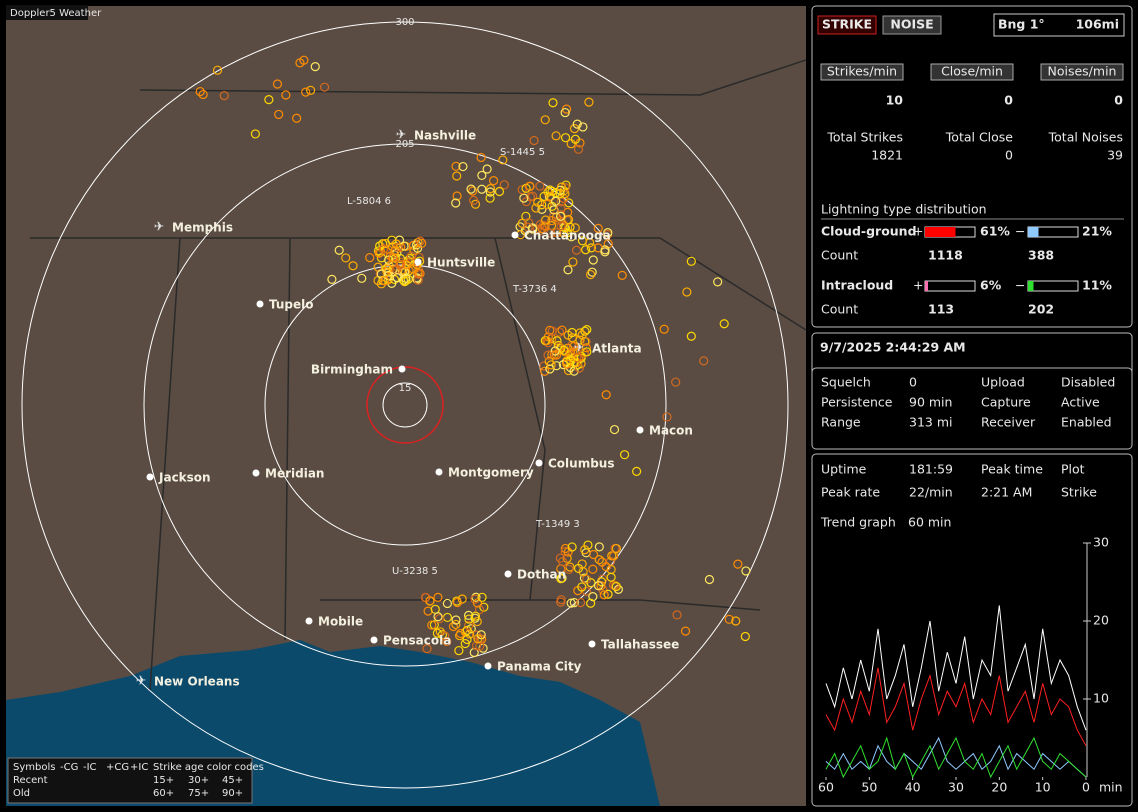  What do you see at coordinates (90, 767) in the screenshot?
I see `legend-type: -IC` at bounding box center [90, 767].